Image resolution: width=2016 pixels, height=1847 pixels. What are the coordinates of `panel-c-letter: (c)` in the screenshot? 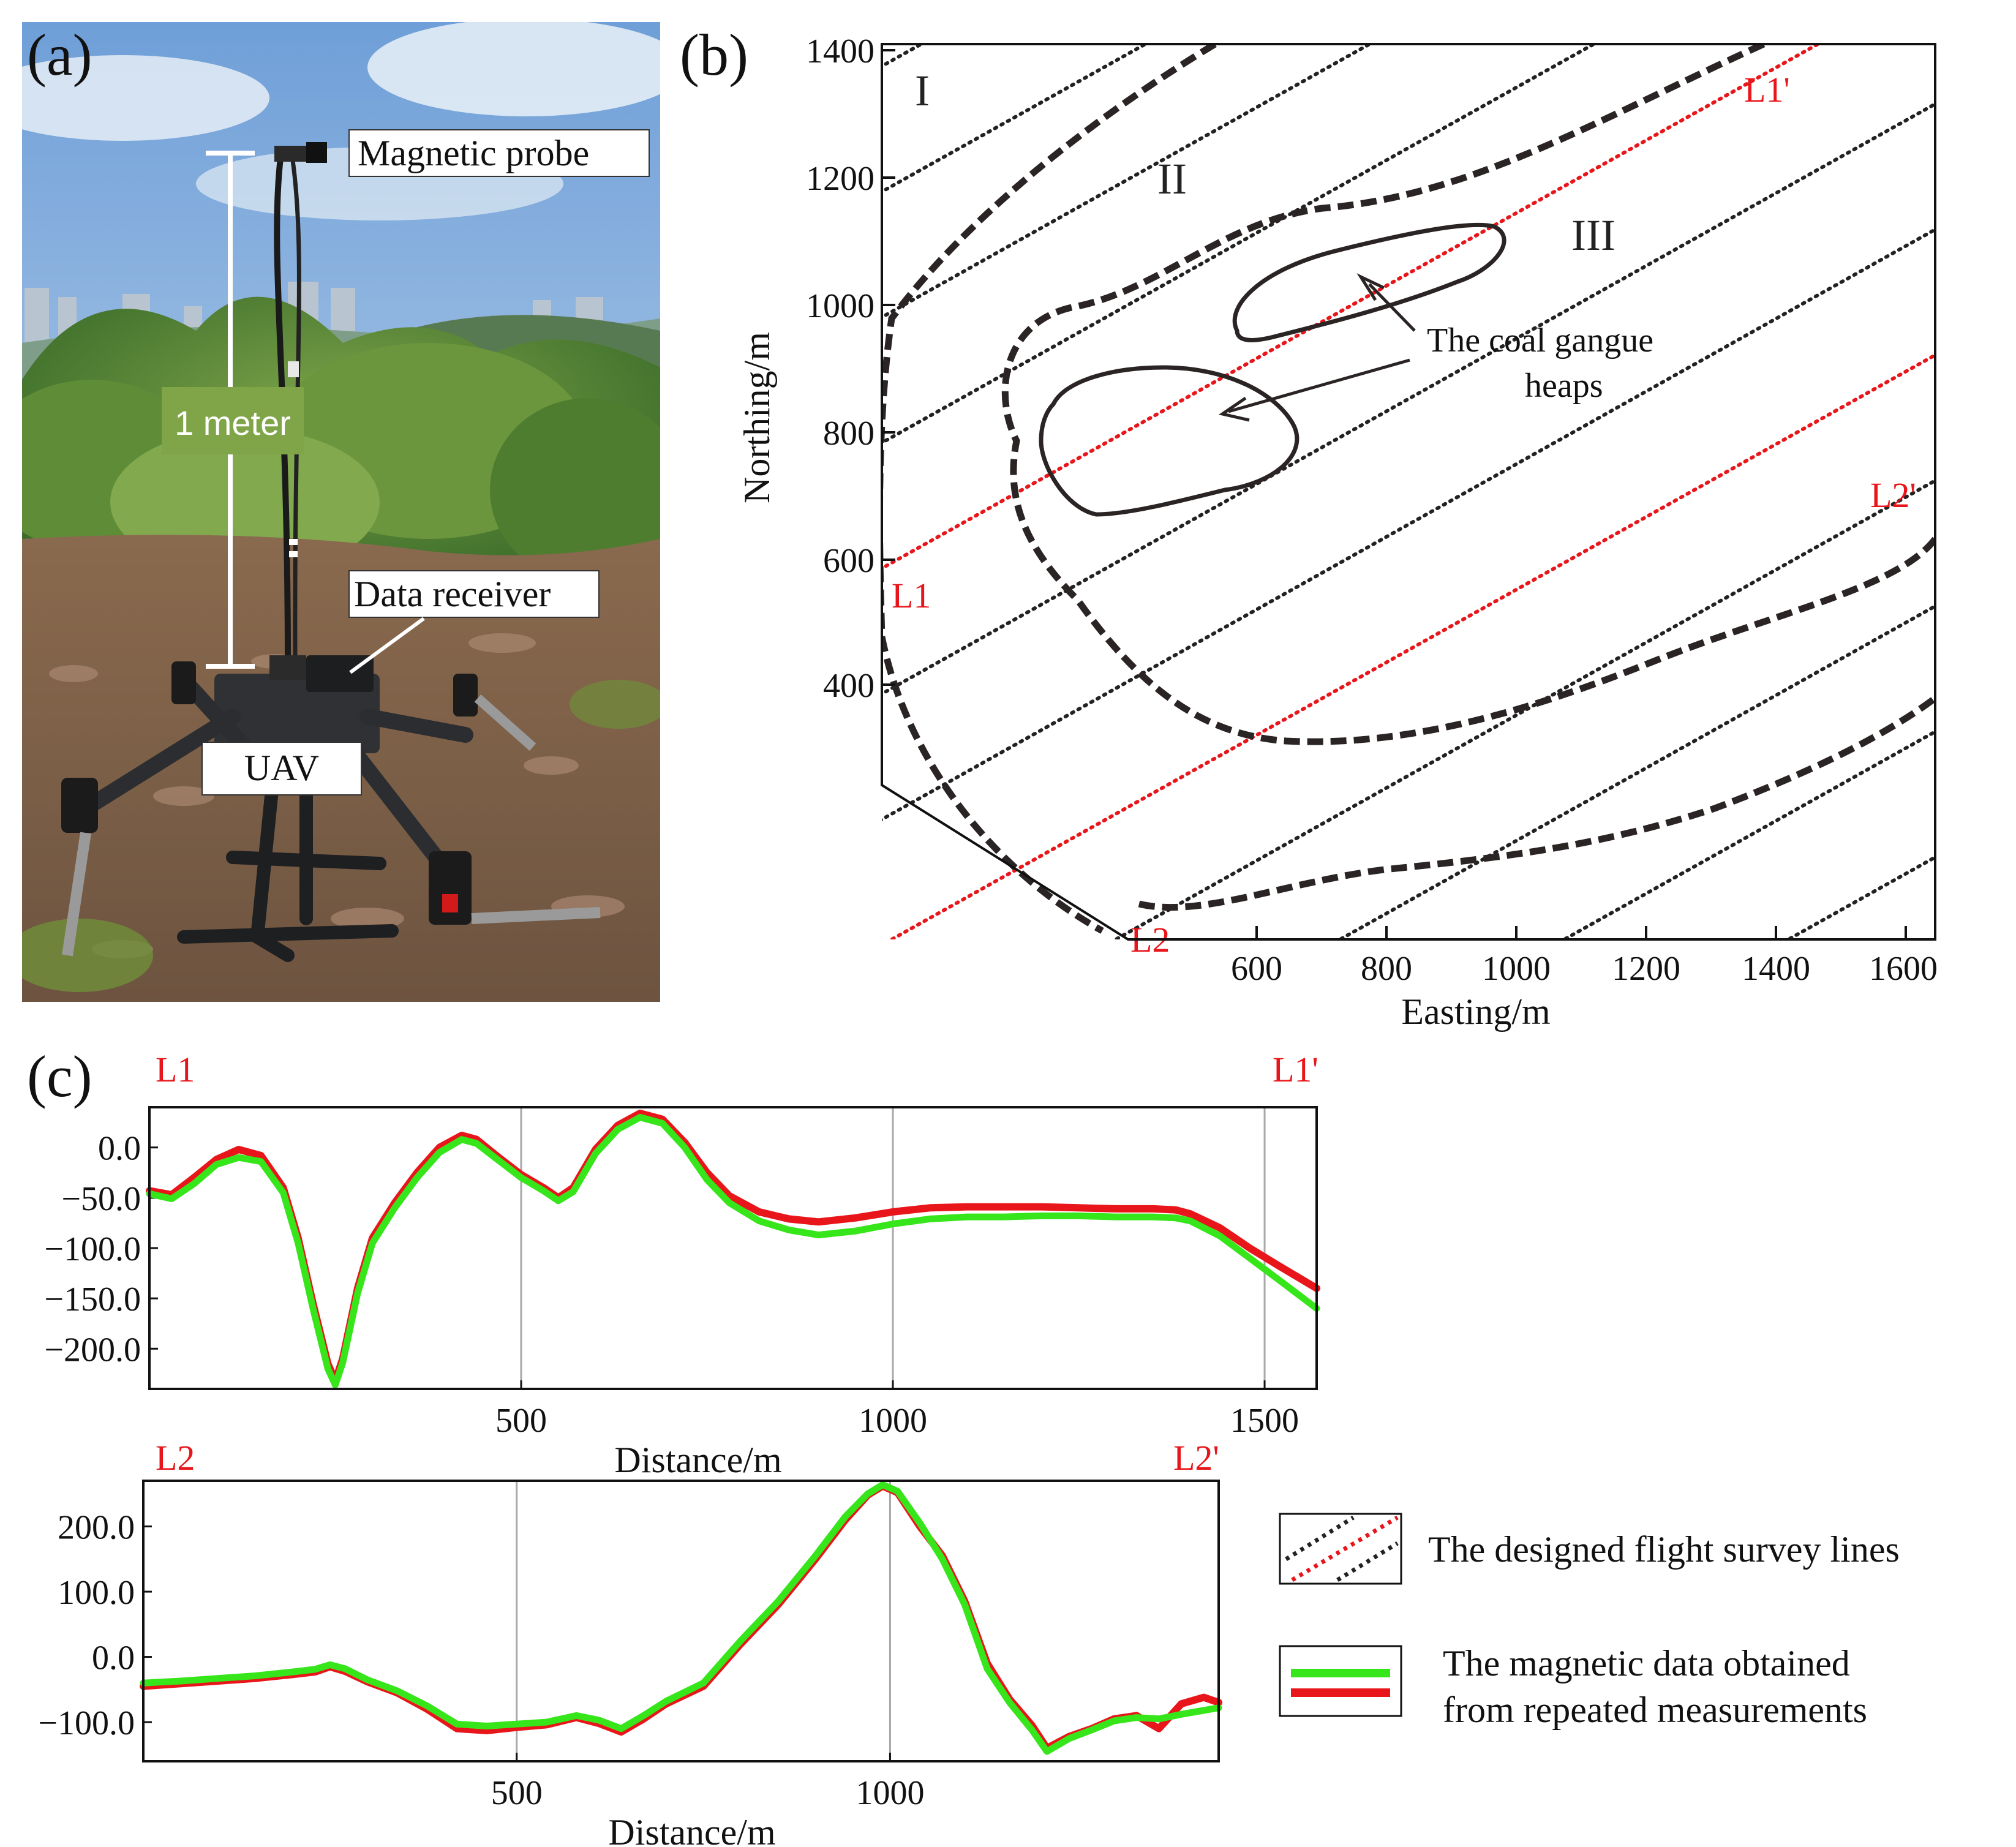 It's located at (59, 1077).